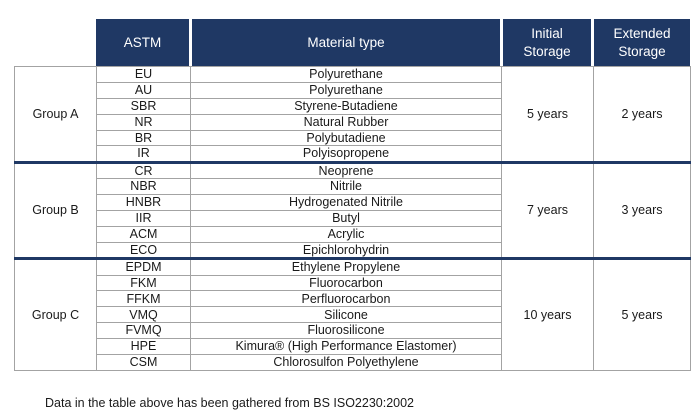  Describe the element at coordinates (143, 331) in the screenshot. I see `astm-cell: FVMQ` at that location.